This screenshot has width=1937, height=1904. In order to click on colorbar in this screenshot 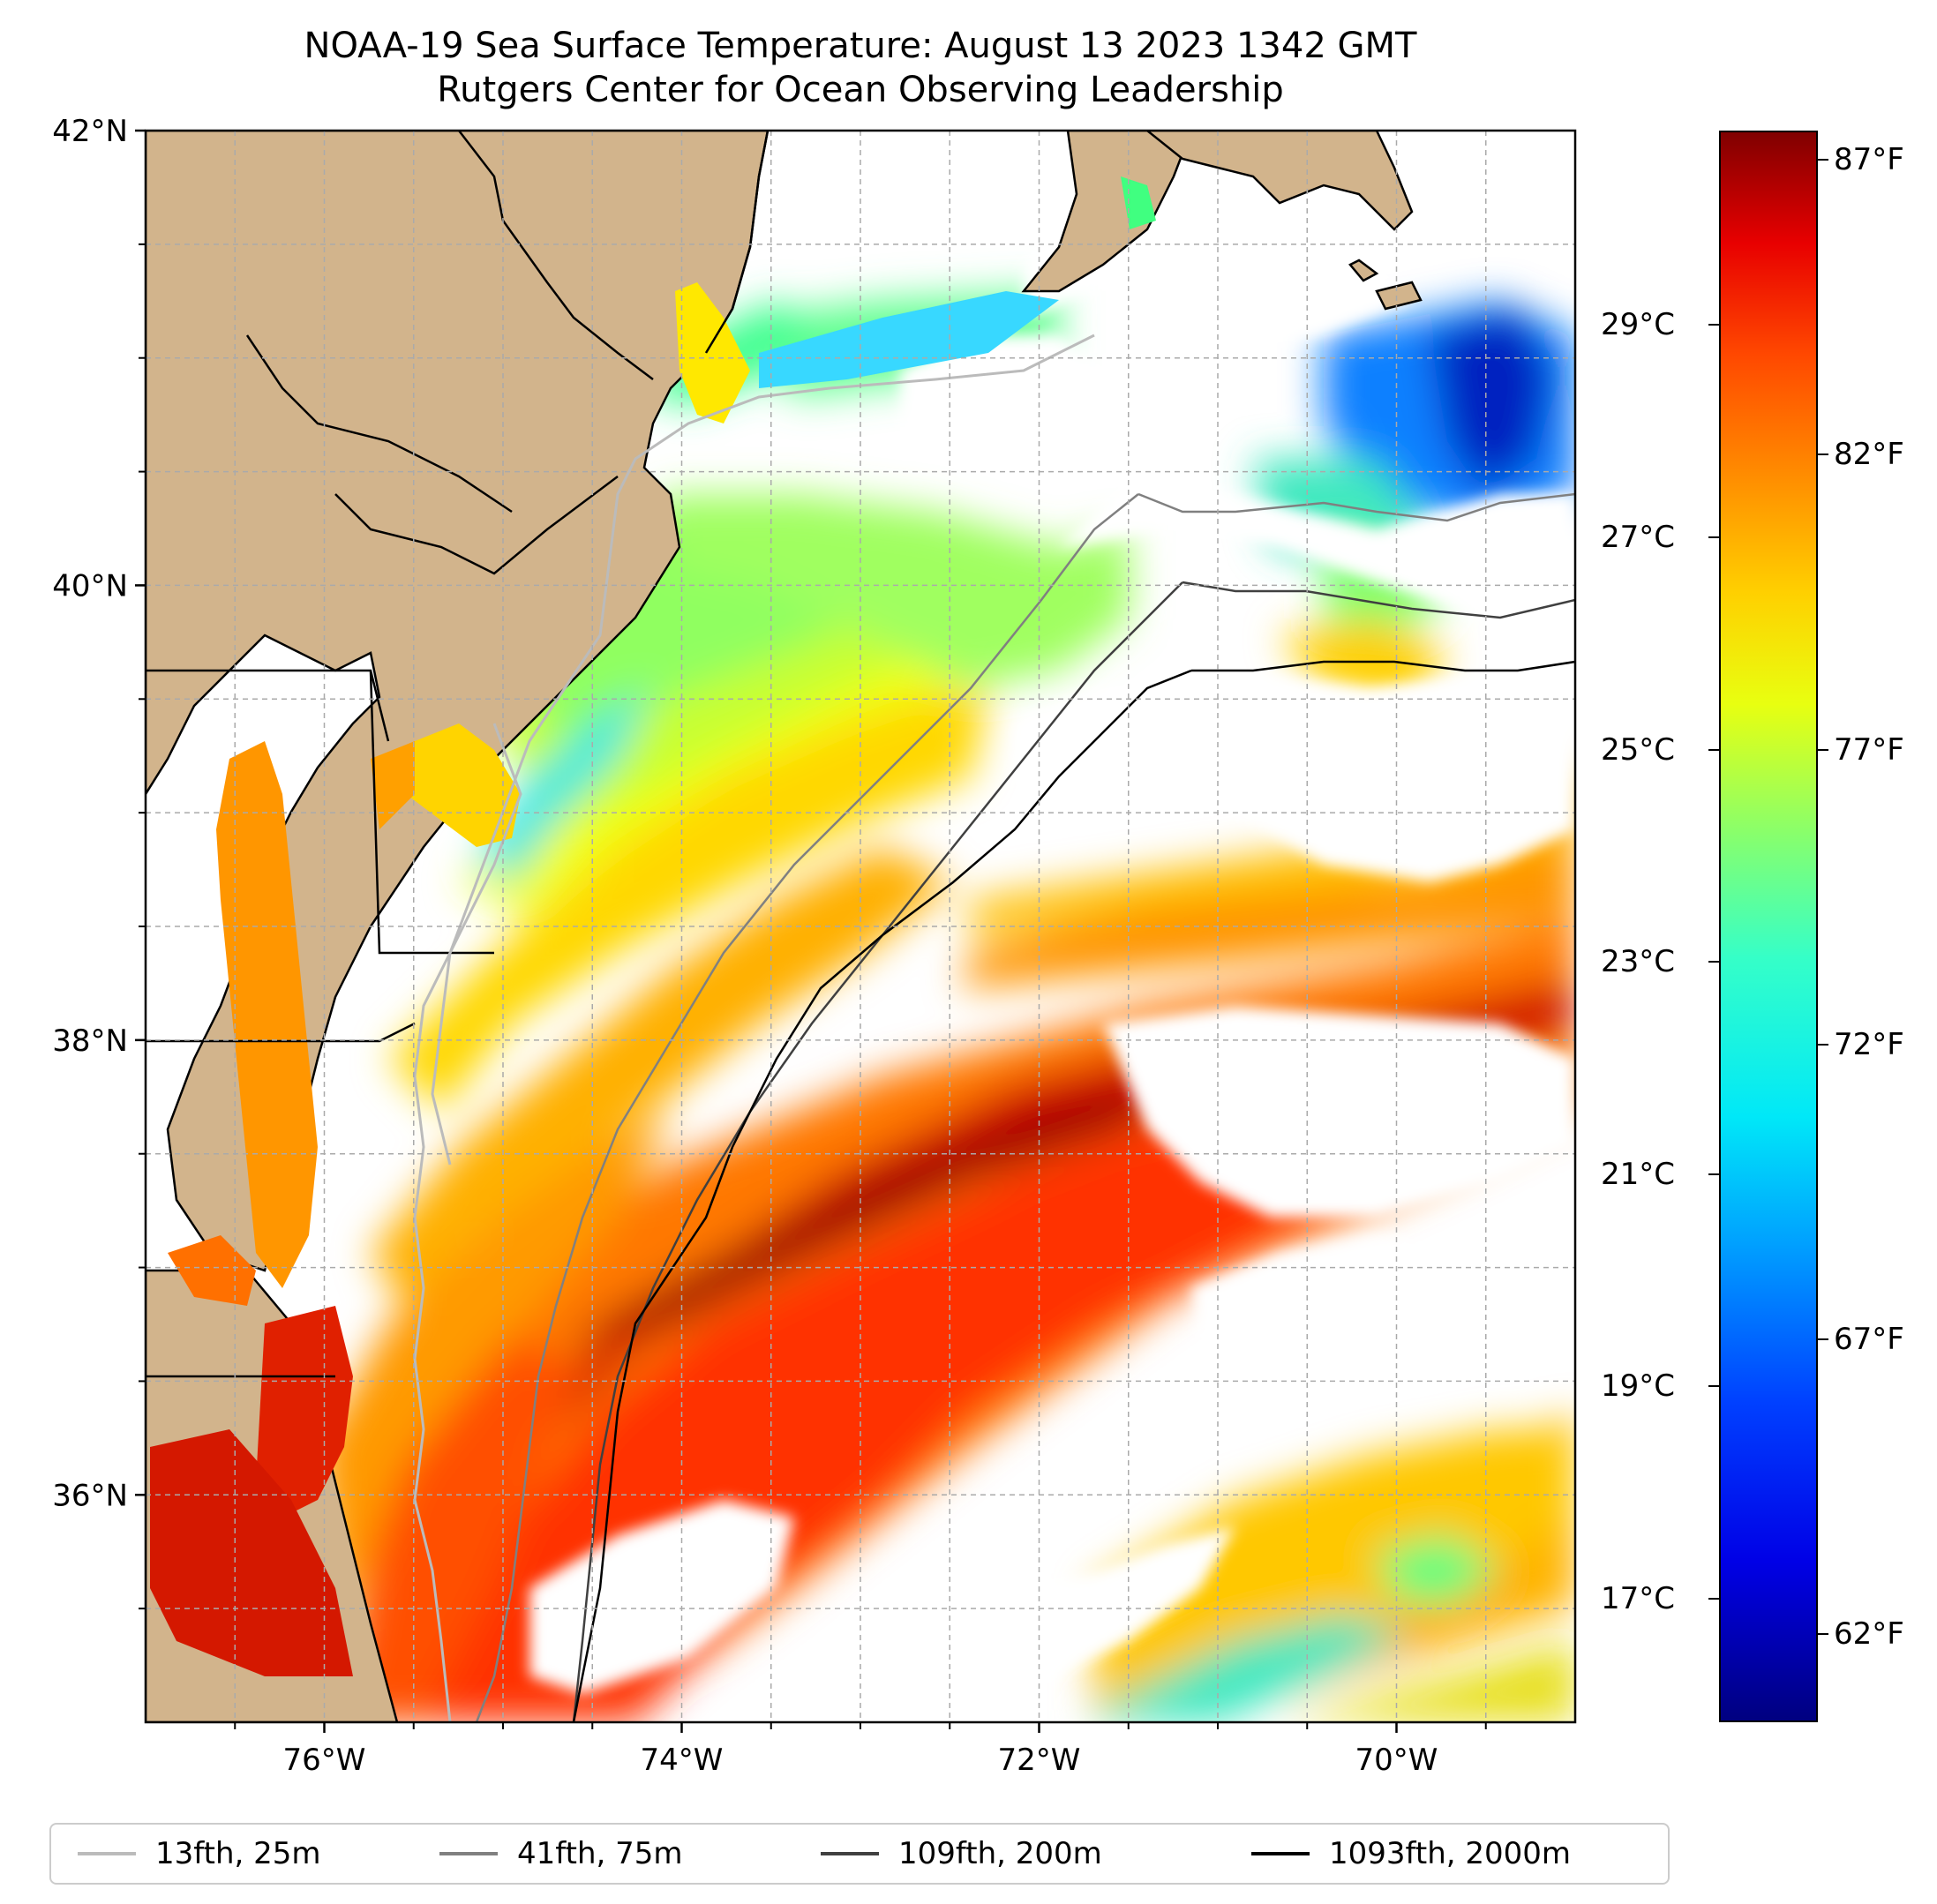, I will do `click(1768, 926)`.